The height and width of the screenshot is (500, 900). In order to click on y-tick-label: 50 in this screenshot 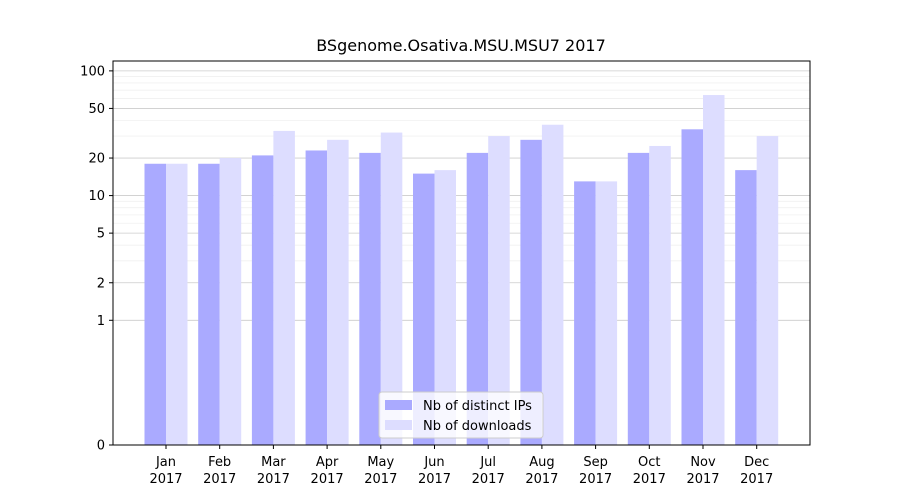, I will do `click(96, 109)`.